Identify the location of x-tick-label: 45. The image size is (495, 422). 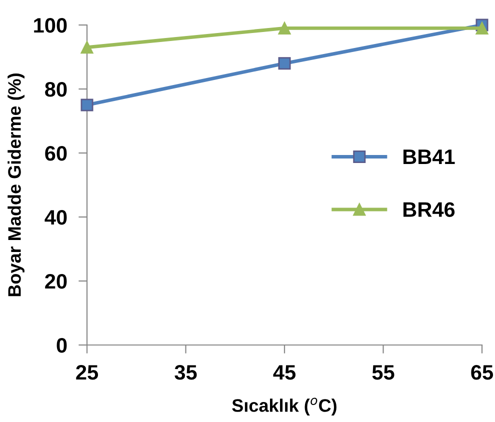
(284, 372).